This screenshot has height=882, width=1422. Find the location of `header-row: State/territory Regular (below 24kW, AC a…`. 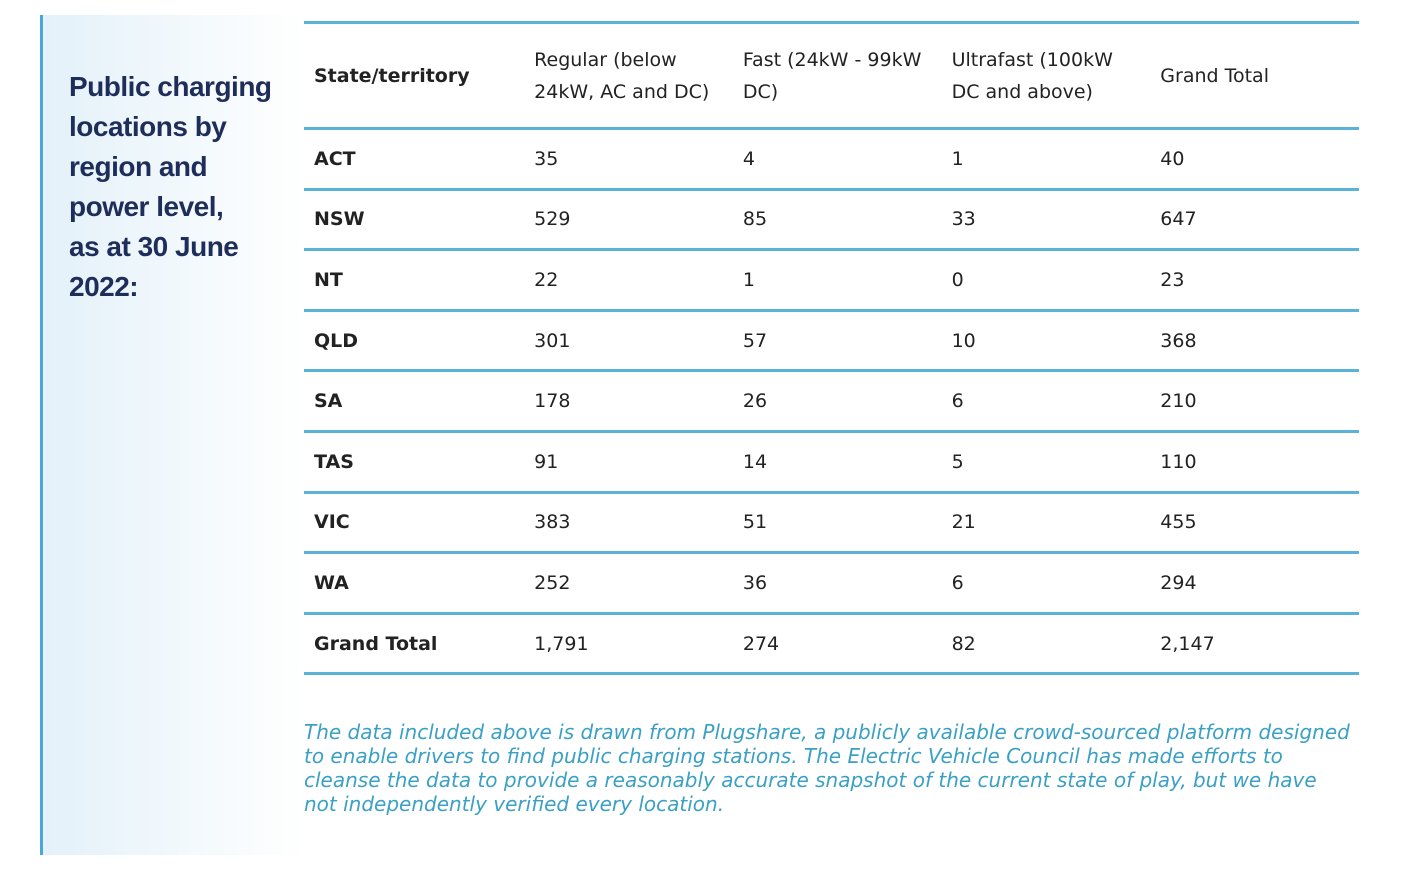

header-row: State/territory Regular (below 24kW, AC a… is located at coordinates (831, 75).